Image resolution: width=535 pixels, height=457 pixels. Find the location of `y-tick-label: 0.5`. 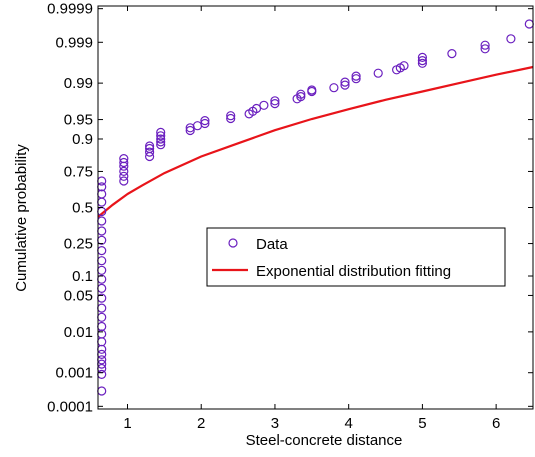

y-tick-label: 0.5 is located at coordinates (82, 208).